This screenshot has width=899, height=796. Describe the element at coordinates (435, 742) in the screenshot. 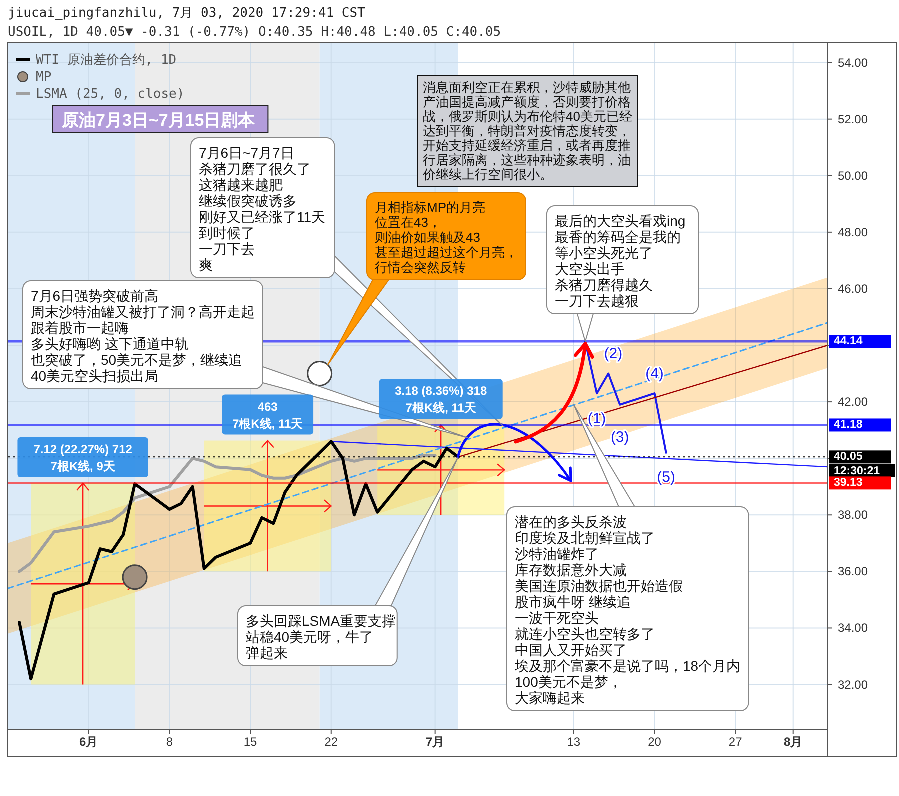

I see `x-tick-label: 7月` at that location.